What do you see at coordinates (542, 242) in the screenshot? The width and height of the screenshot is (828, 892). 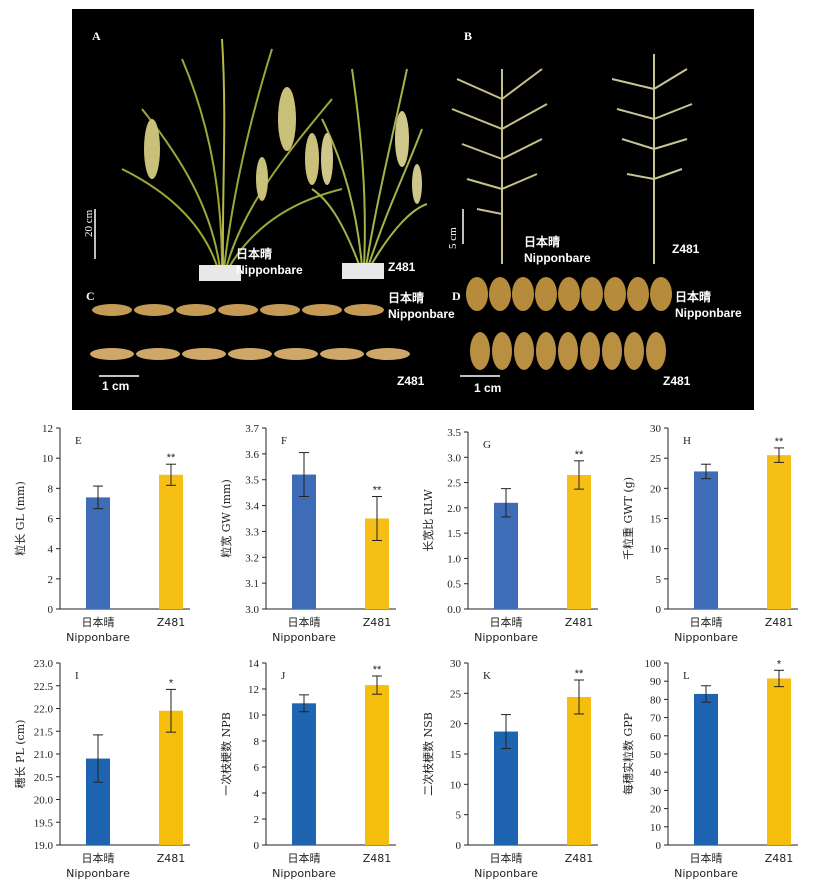 I see `label-b-nipponbare-cn: 日本晴` at bounding box center [542, 242].